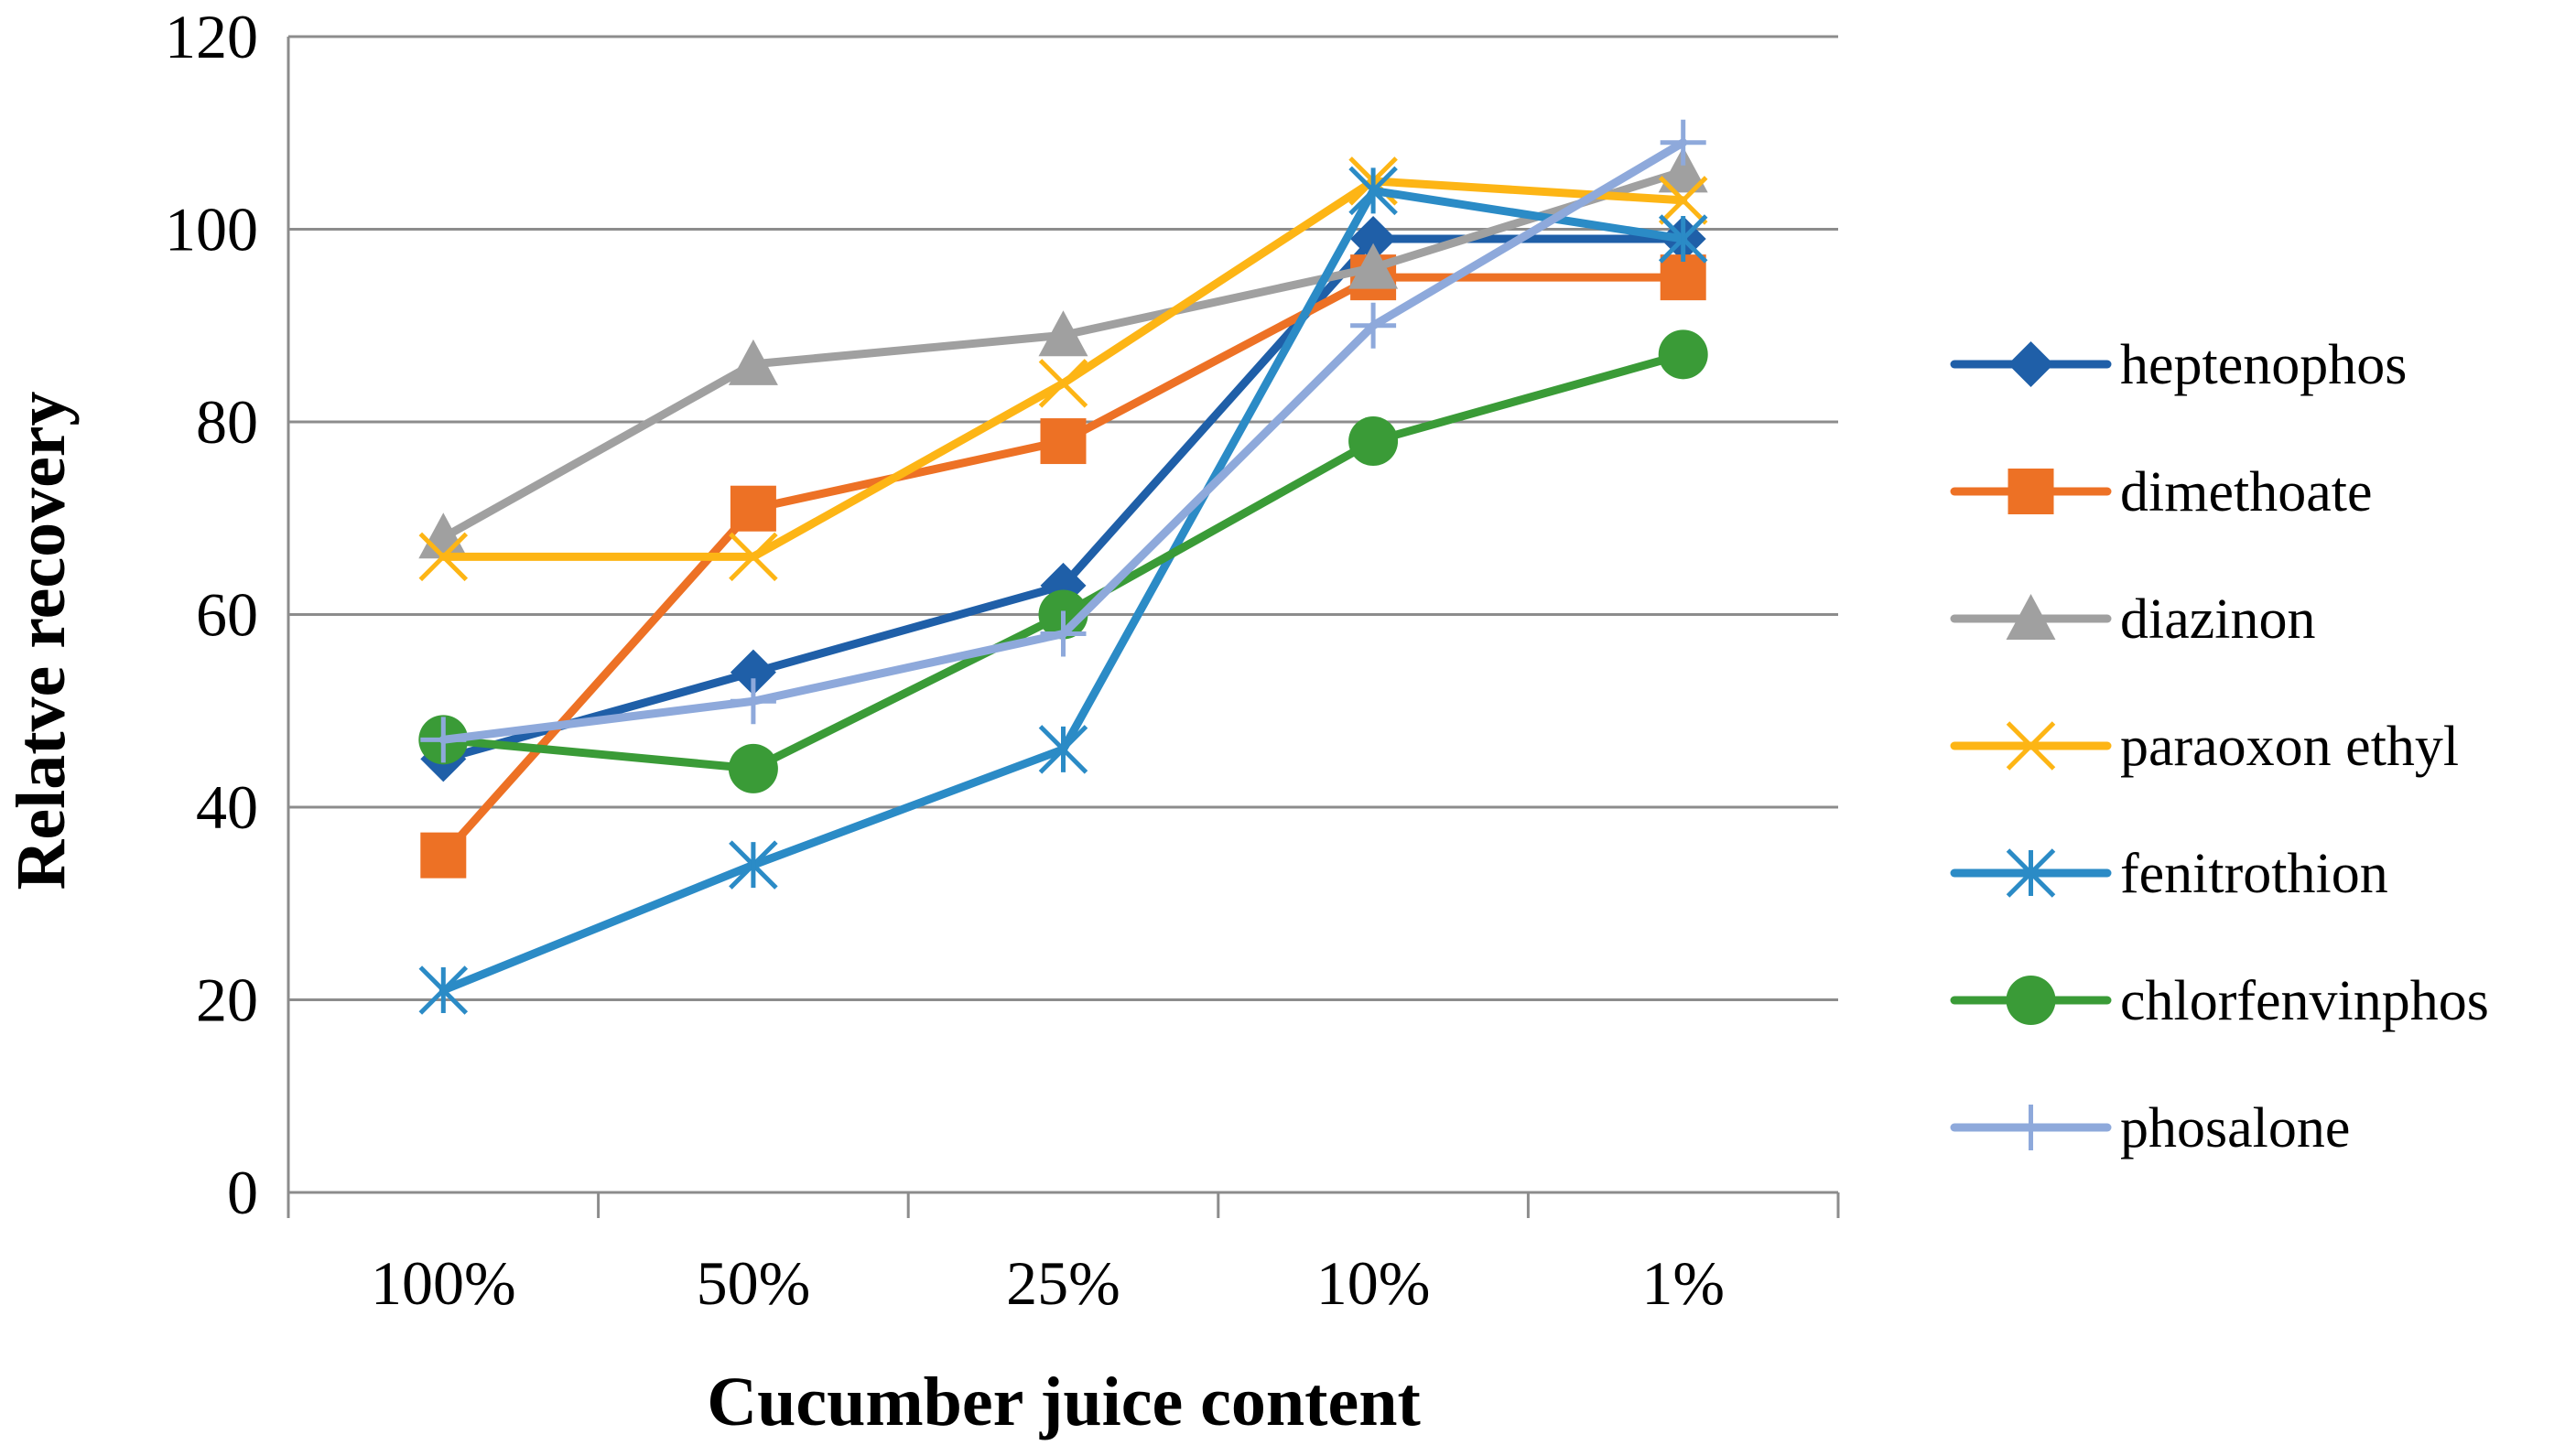 The width and height of the screenshot is (2565, 1456). I want to click on legend-item: chlorfenvinphos, so click(2219, 1001).